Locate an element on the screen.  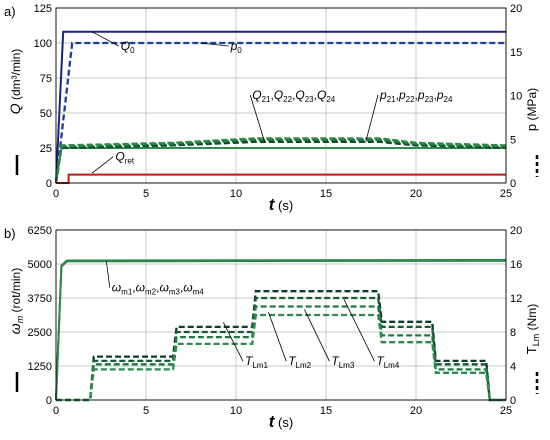
y-right-tick-label: 4 is located at coordinates (513, 367).